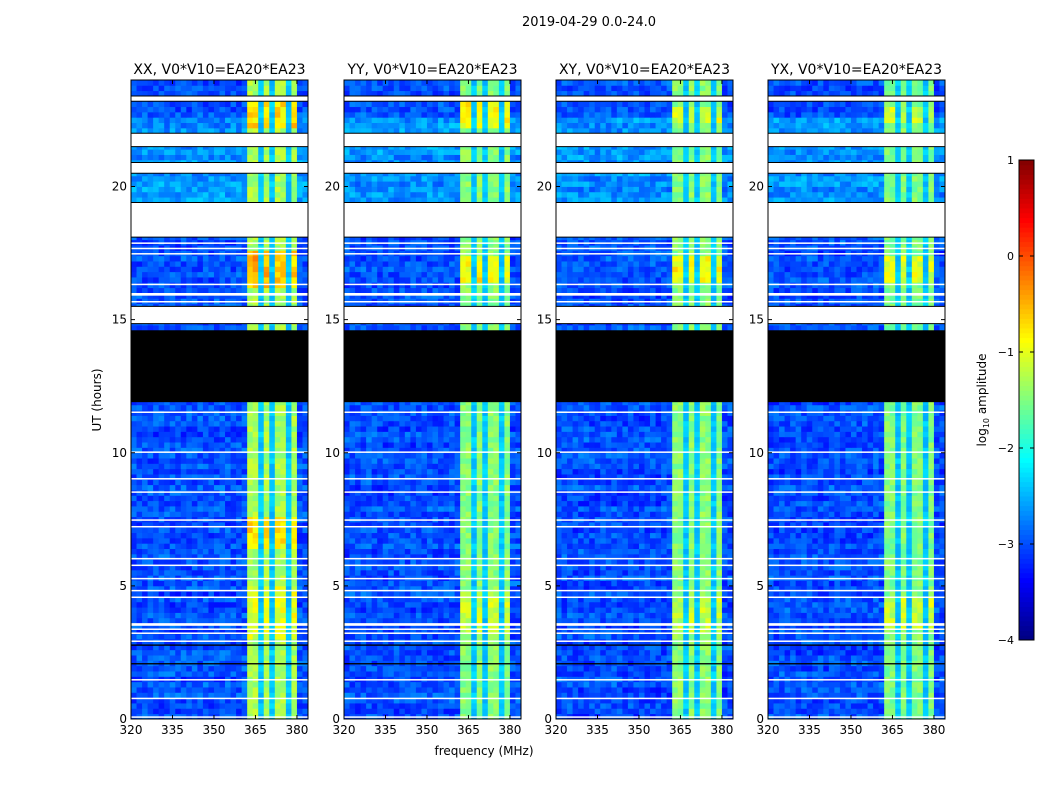  I want to click on flagged-black-band, so click(219, 644).